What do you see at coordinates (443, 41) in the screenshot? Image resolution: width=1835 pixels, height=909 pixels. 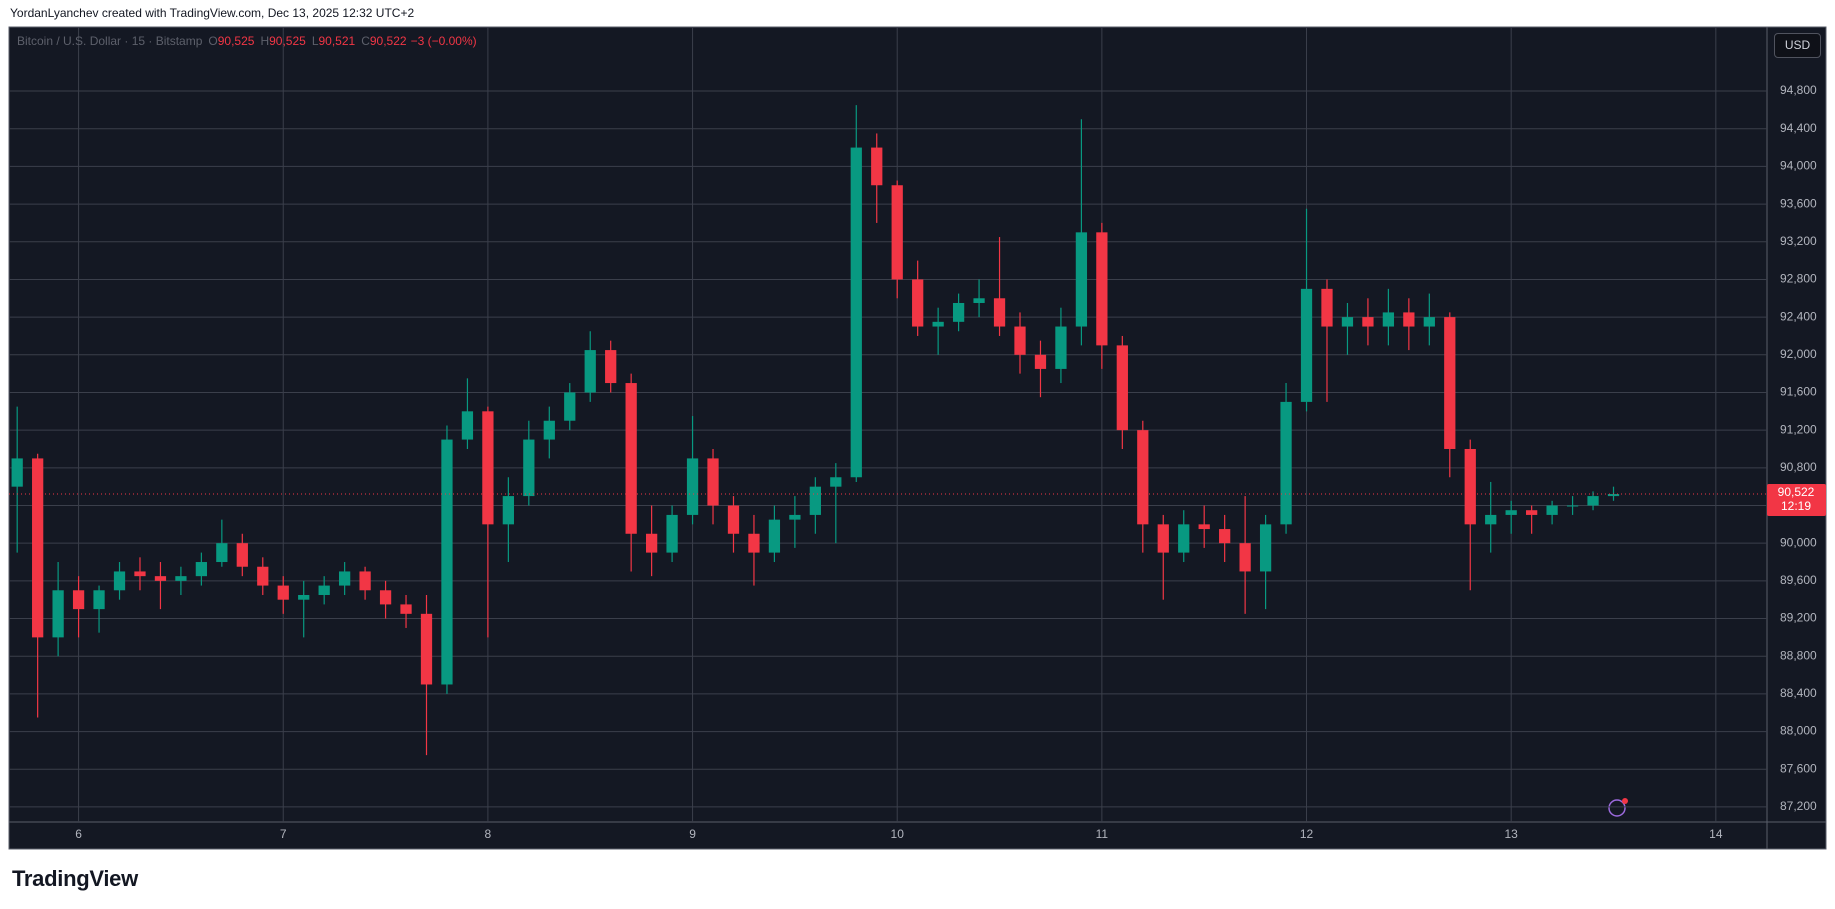 I see `change: −3 (−0.00%)` at bounding box center [443, 41].